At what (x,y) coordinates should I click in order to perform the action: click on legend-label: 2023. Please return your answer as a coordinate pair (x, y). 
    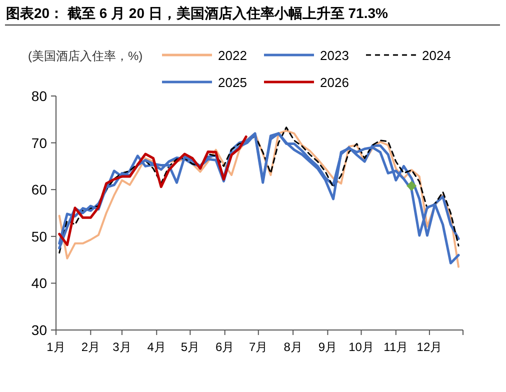
    Looking at the image, I should click on (334, 55).